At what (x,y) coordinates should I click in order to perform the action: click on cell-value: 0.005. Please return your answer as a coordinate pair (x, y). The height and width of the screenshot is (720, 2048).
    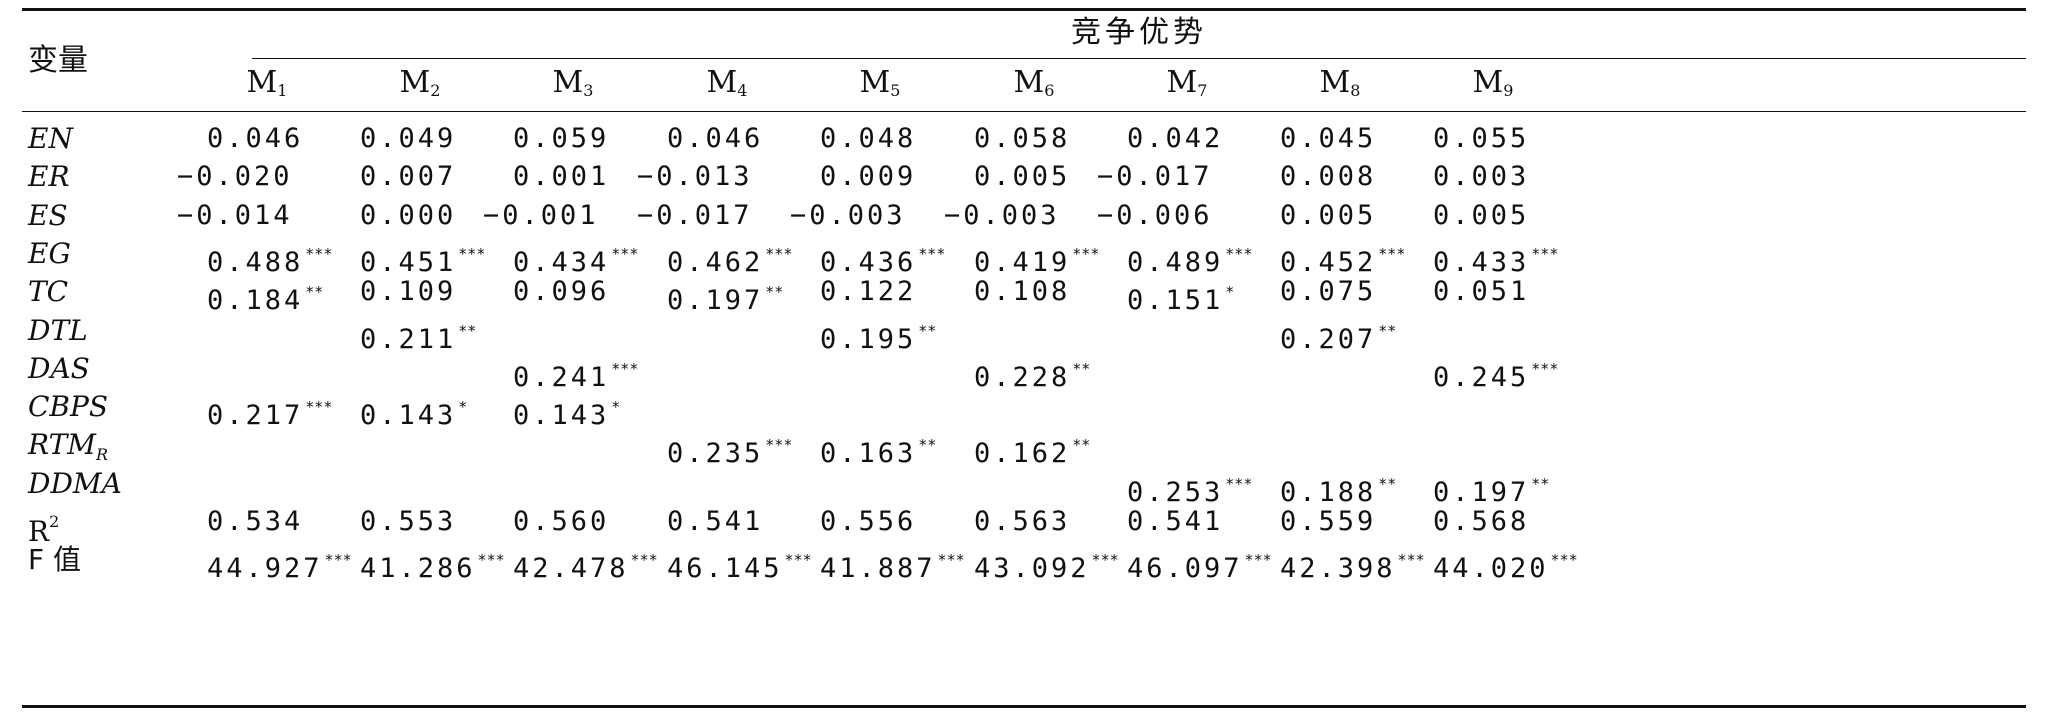
    Looking at the image, I should click on (1022, 177).